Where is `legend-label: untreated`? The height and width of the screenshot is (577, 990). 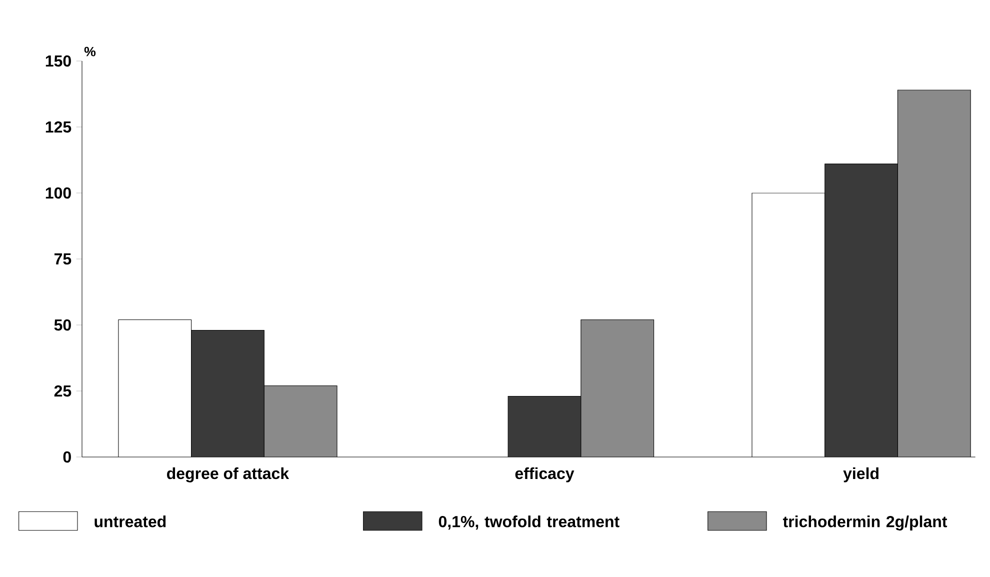 legend-label: untreated is located at coordinates (130, 522).